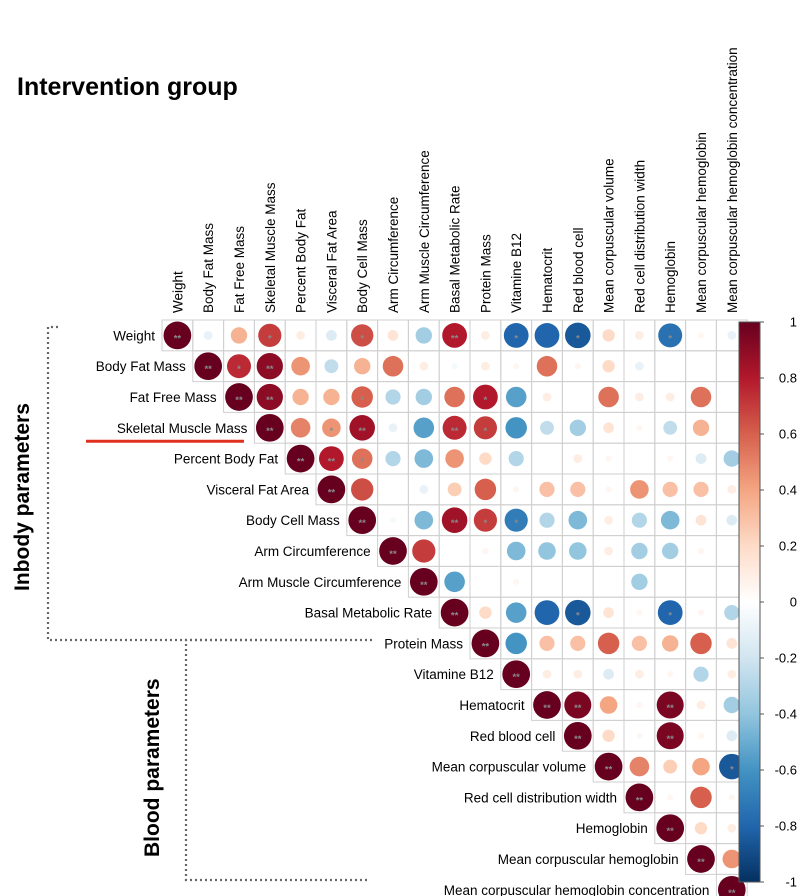 This screenshot has height=896, width=800. What do you see at coordinates (547, 582) in the screenshot?
I see `corr-arm-muscle-circumference-vs-hematocrit` at bounding box center [547, 582].